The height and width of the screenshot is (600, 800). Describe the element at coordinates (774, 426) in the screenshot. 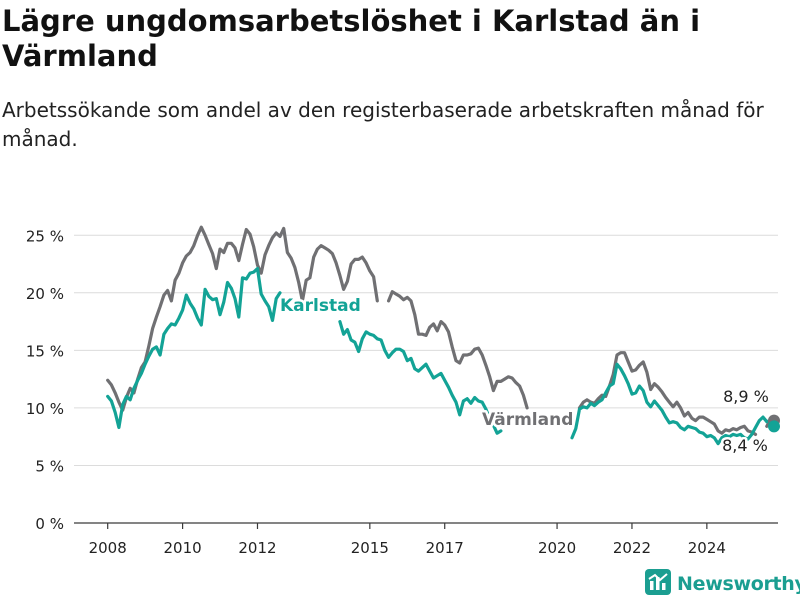

I see `end-marker-karlstad` at that location.